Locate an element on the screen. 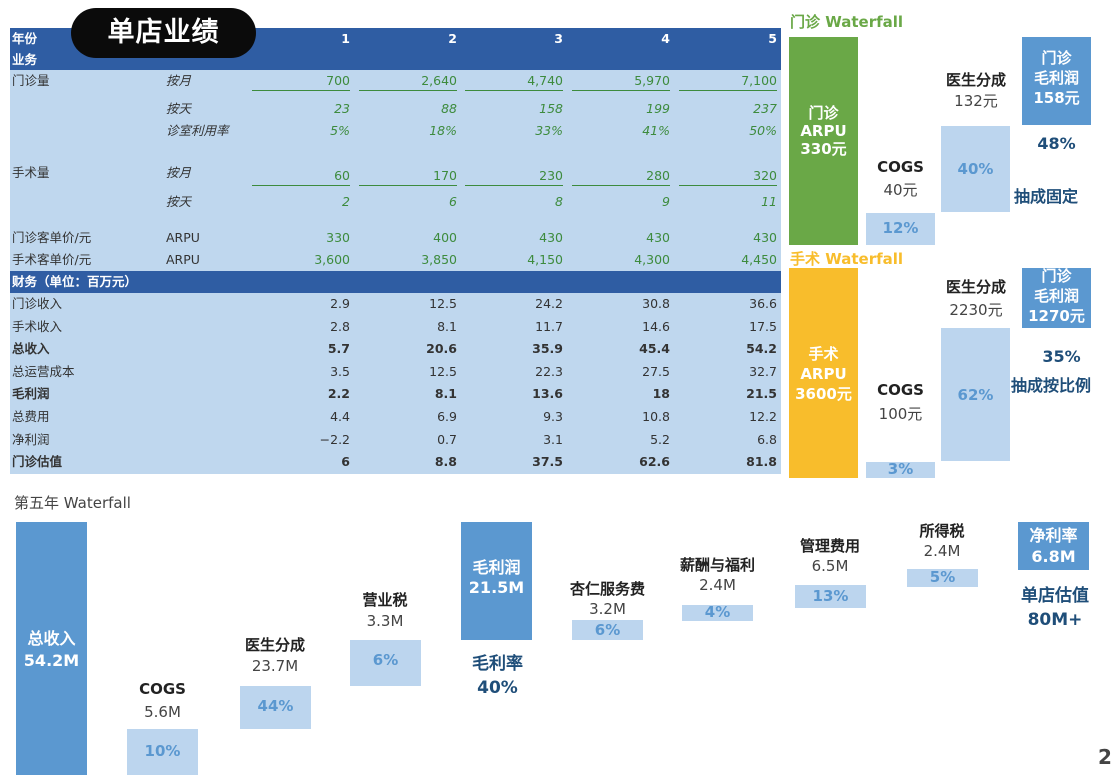 This screenshot has width=1120, height=781. table-cell: 8.8 is located at coordinates (445, 462).